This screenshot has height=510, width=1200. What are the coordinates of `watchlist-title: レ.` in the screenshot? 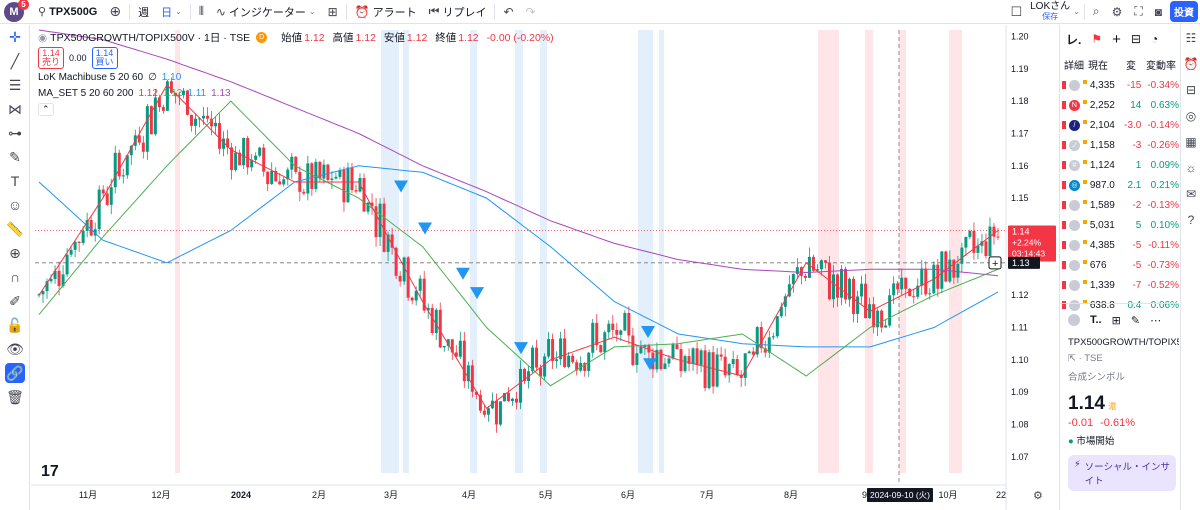 It's located at (1074, 39).